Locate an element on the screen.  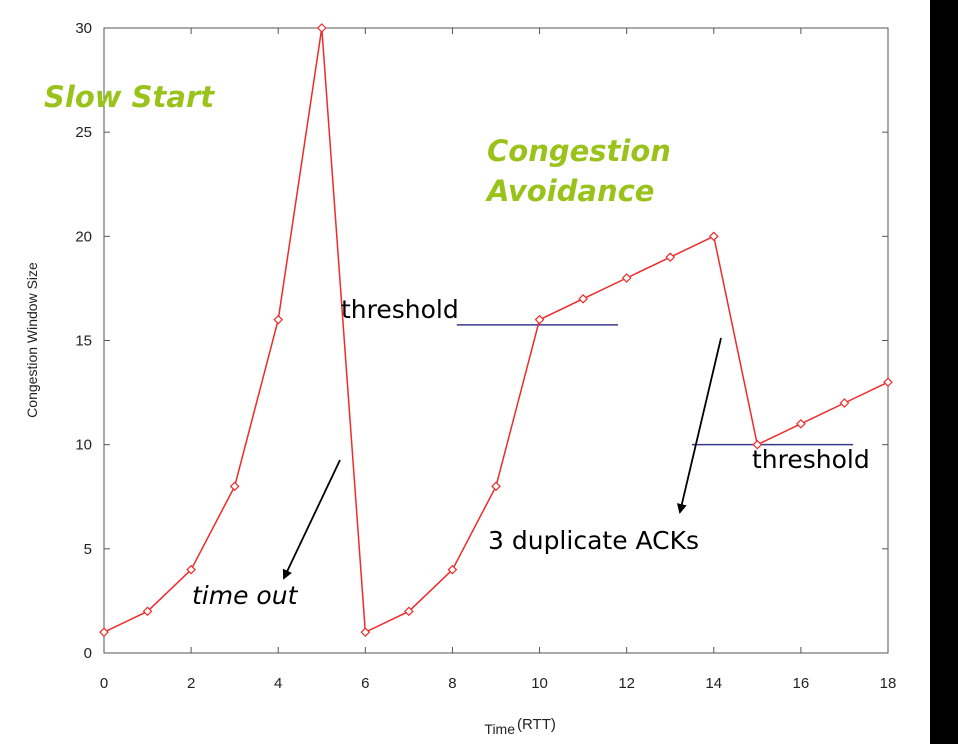
x-tick-label: 4 is located at coordinates (278, 683).